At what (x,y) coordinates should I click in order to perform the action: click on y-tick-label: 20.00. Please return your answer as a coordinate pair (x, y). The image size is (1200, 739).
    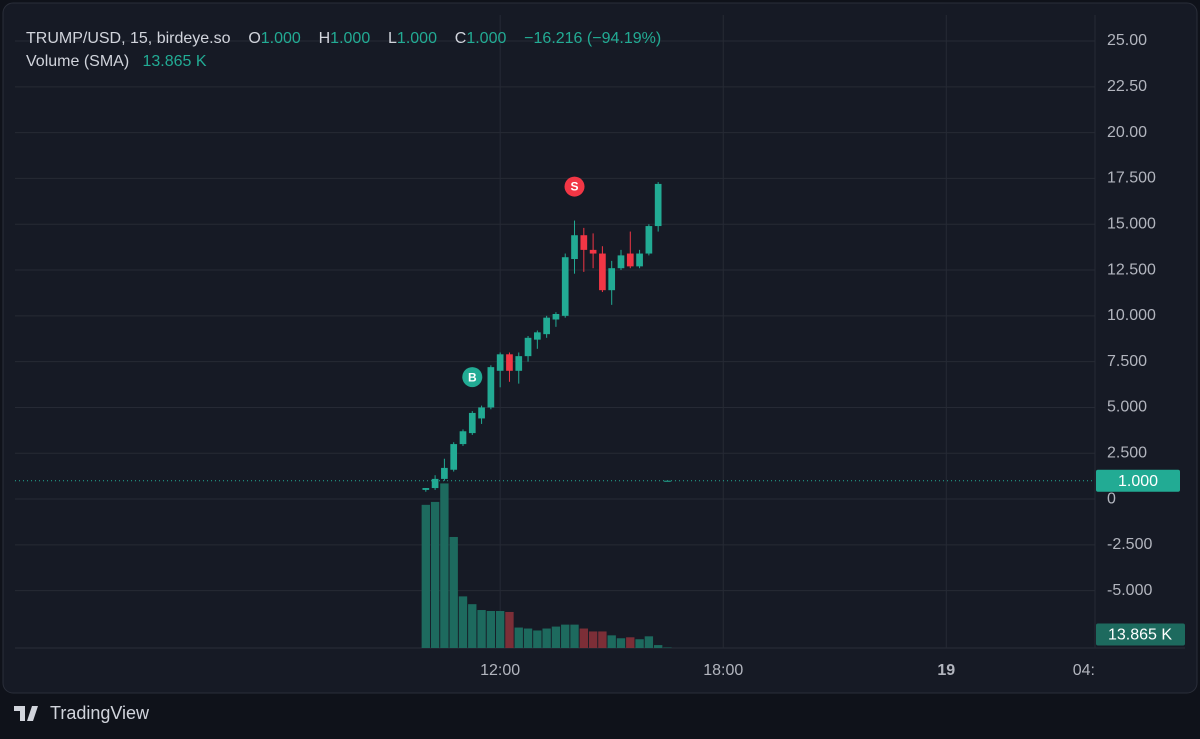
    Looking at the image, I should click on (1127, 132).